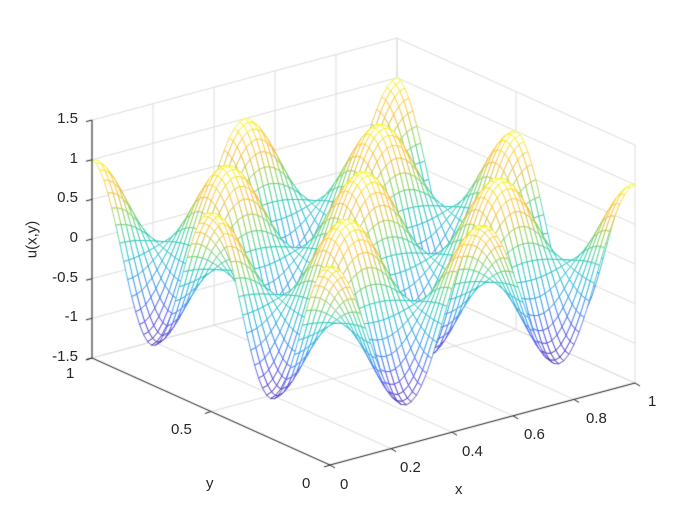 The height and width of the screenshot is (525, 700). I want to click on y-tick-label: 1, so click(70, 373).